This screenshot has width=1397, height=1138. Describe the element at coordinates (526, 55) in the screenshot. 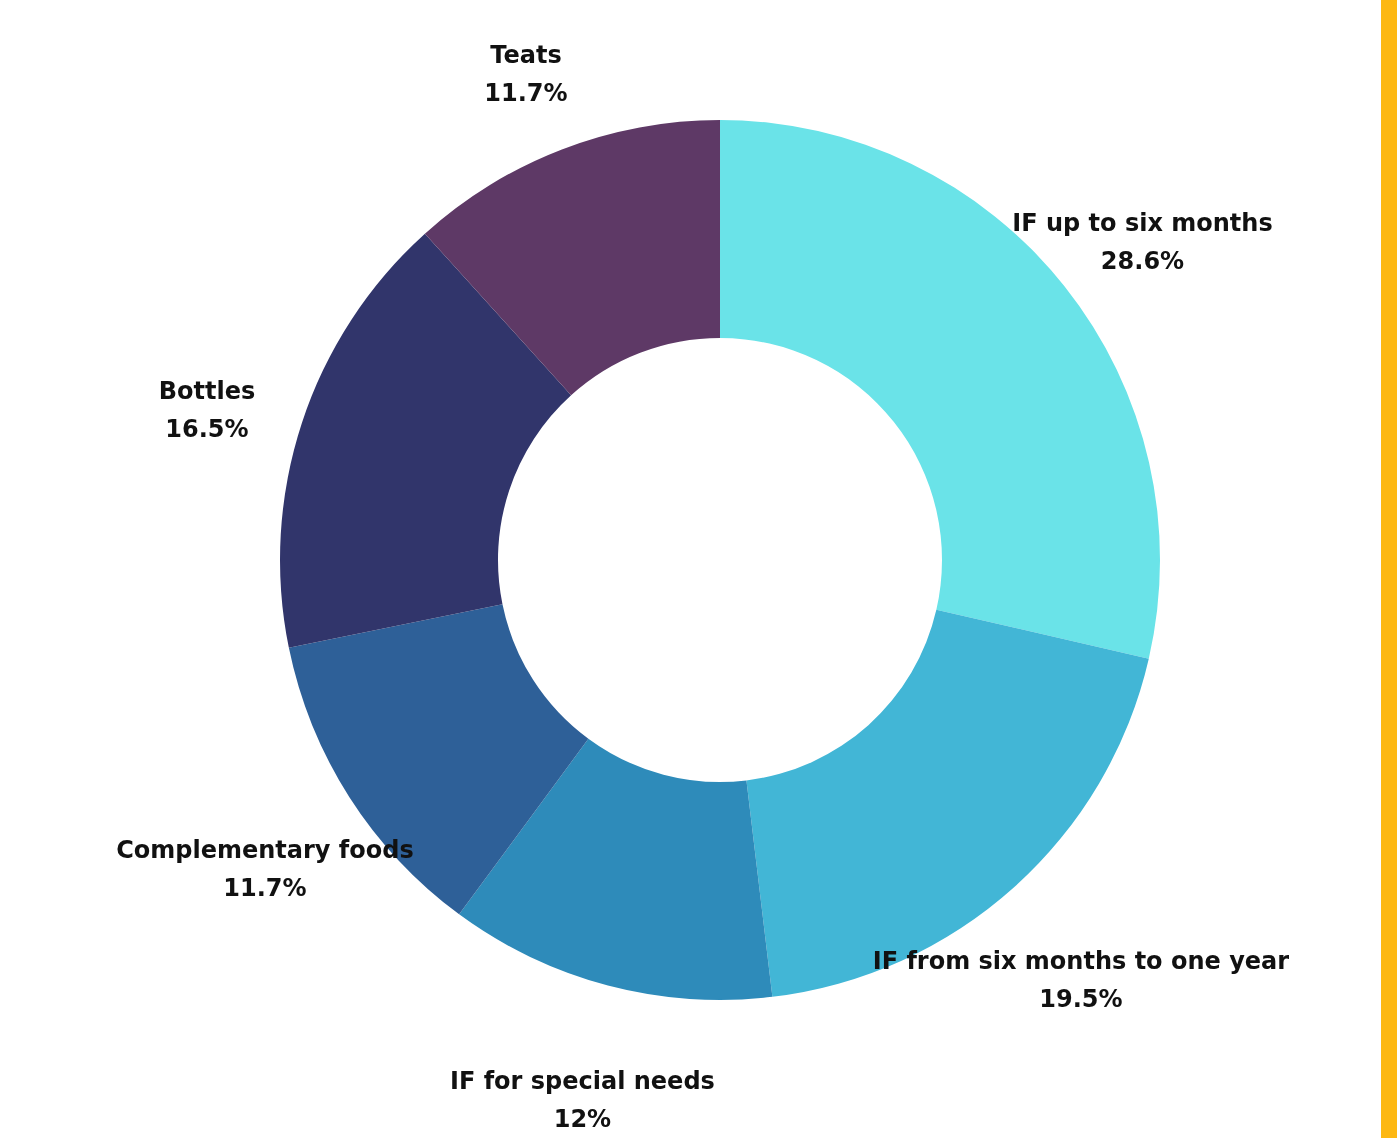

I see `slice-label: Teats` at that location.